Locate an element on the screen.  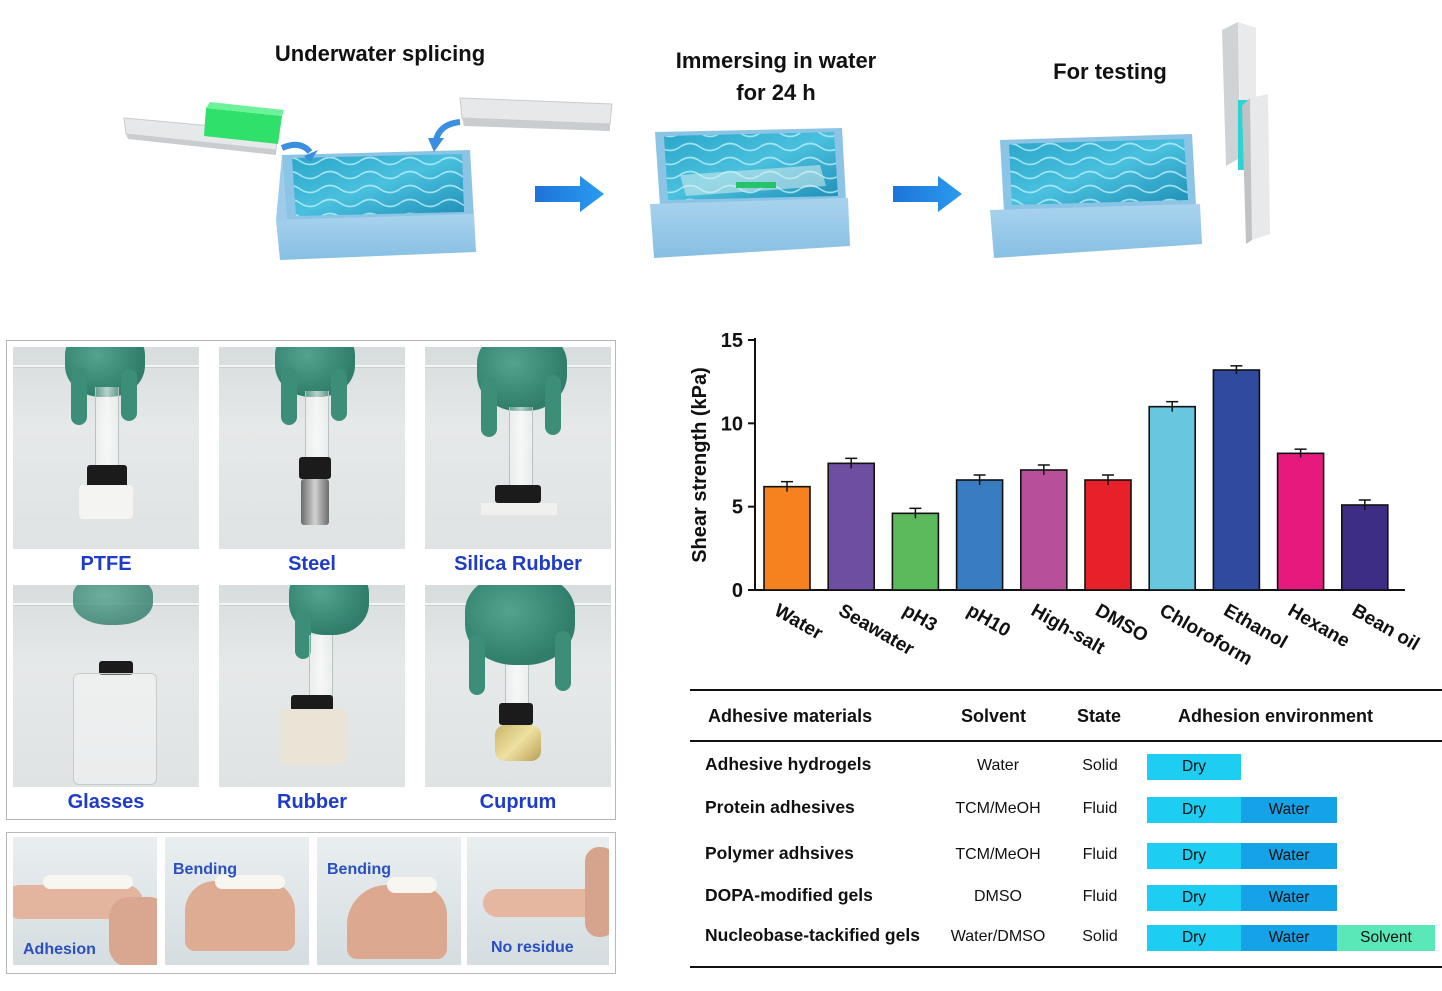
photo-finger-adhesion is located at coordinates (85, 901).